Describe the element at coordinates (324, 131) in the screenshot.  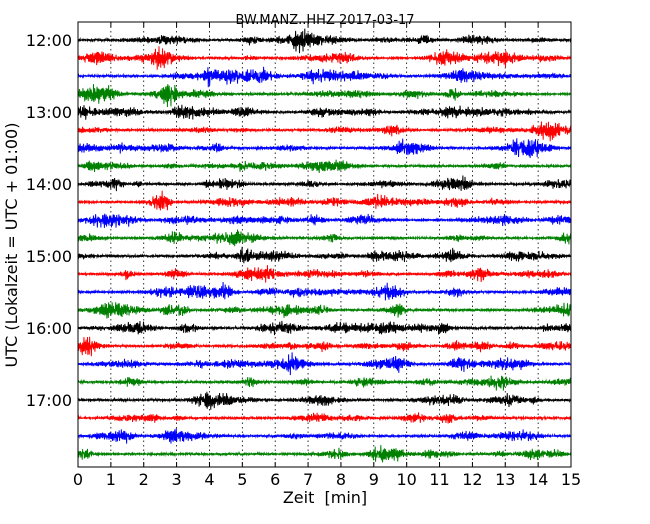
I see `trace-13:15` at that location.